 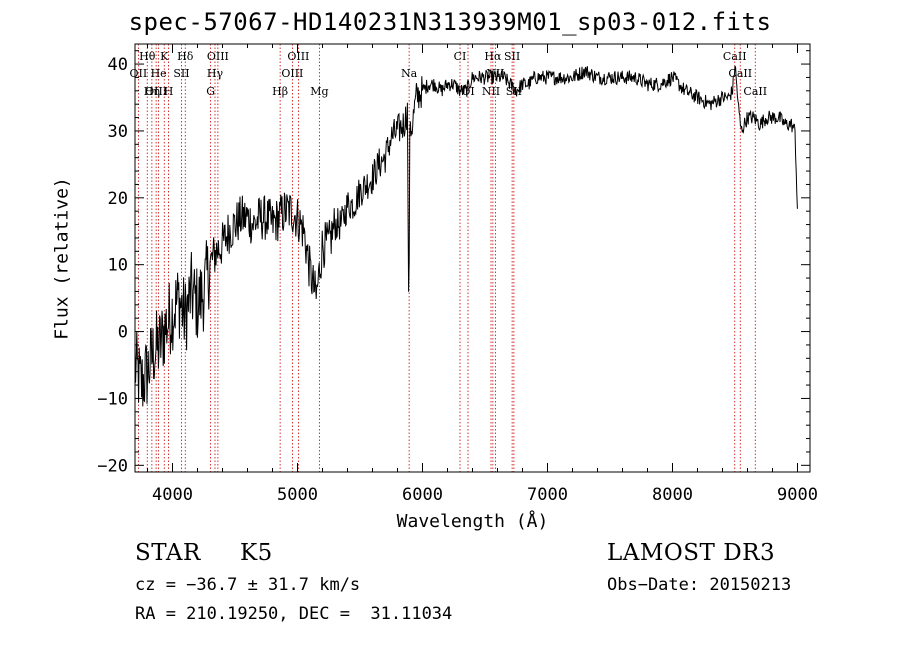 What do you see at coordinates (460, 56) in the screenshot?
I see `line-marker-label-6: CI` at bounding box center [460, 56].